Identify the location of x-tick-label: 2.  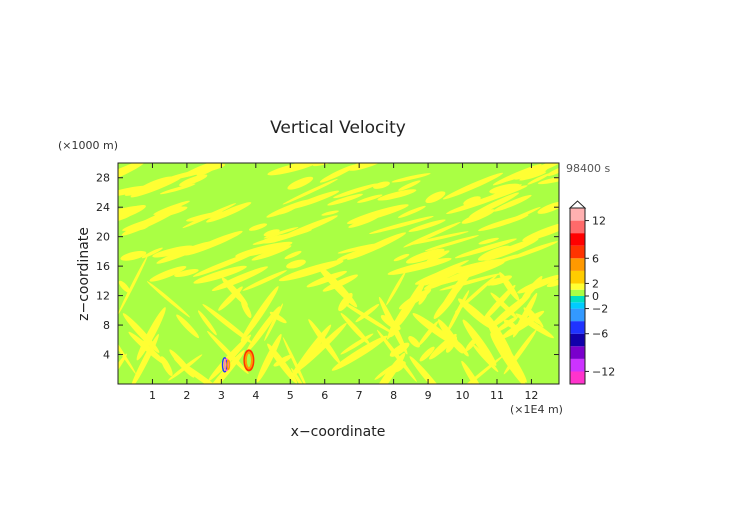
(186, 395).